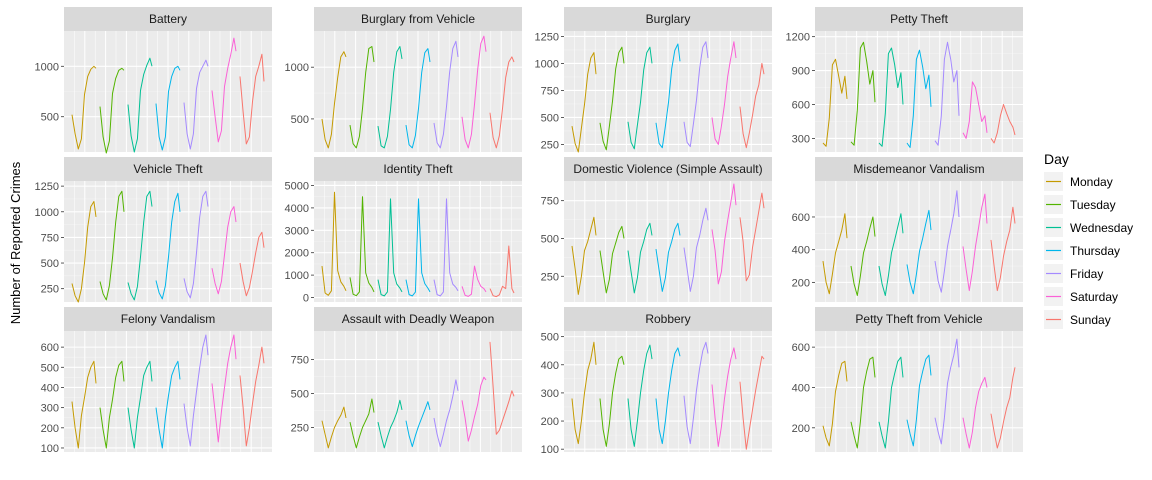 The height and width of the screenshot is (480, 1152). Describe the element at coordinates (1094, 297) in the screenshot. I see `legend-label-saturday: Saturday` at that location.